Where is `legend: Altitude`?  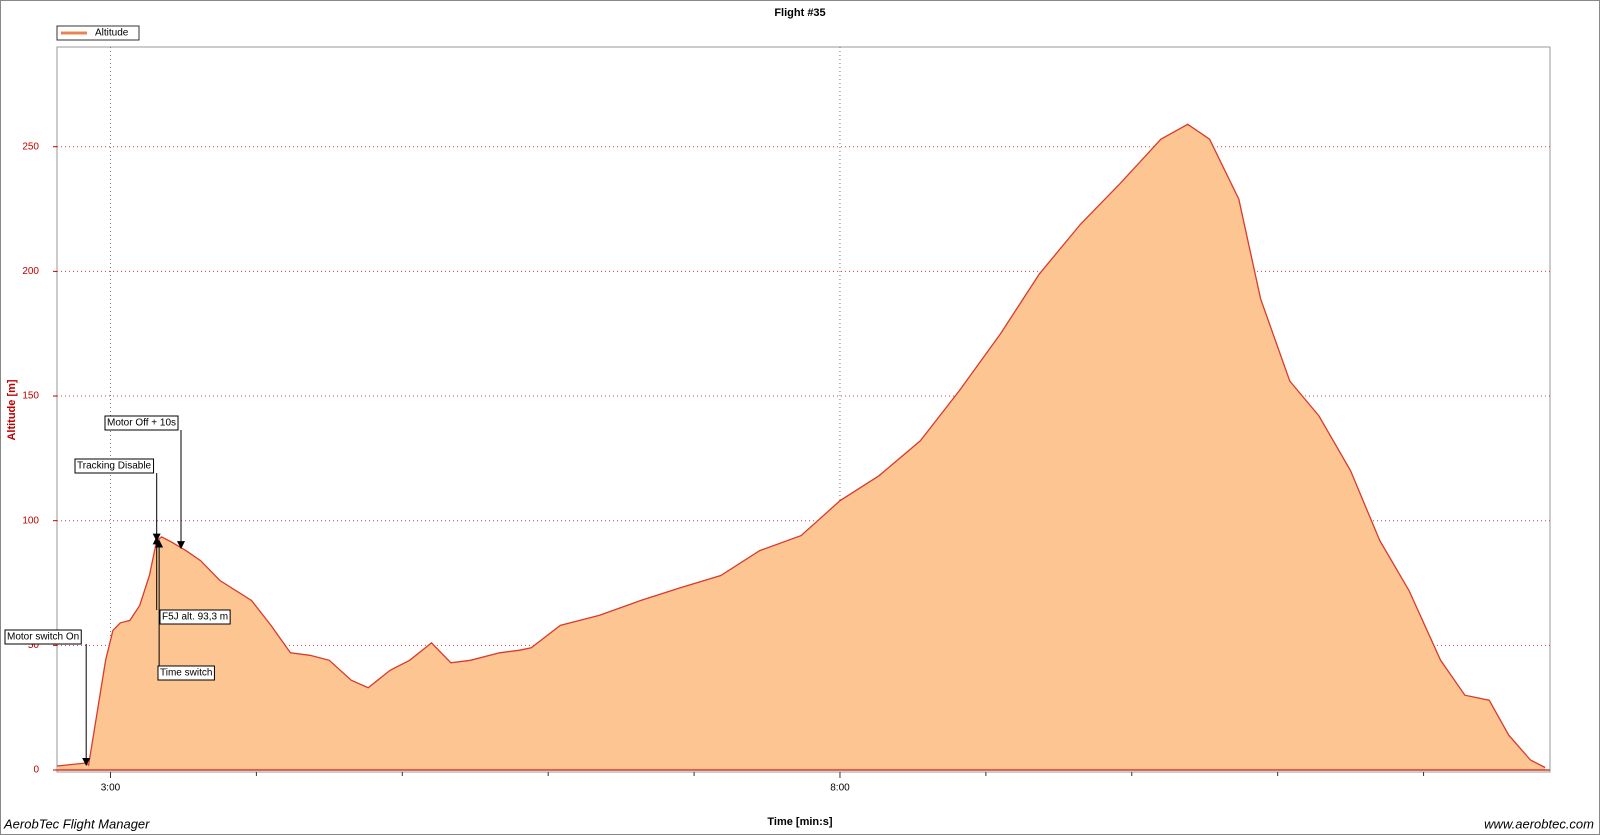 legend: Altitude is located at coordinates (98, 33).